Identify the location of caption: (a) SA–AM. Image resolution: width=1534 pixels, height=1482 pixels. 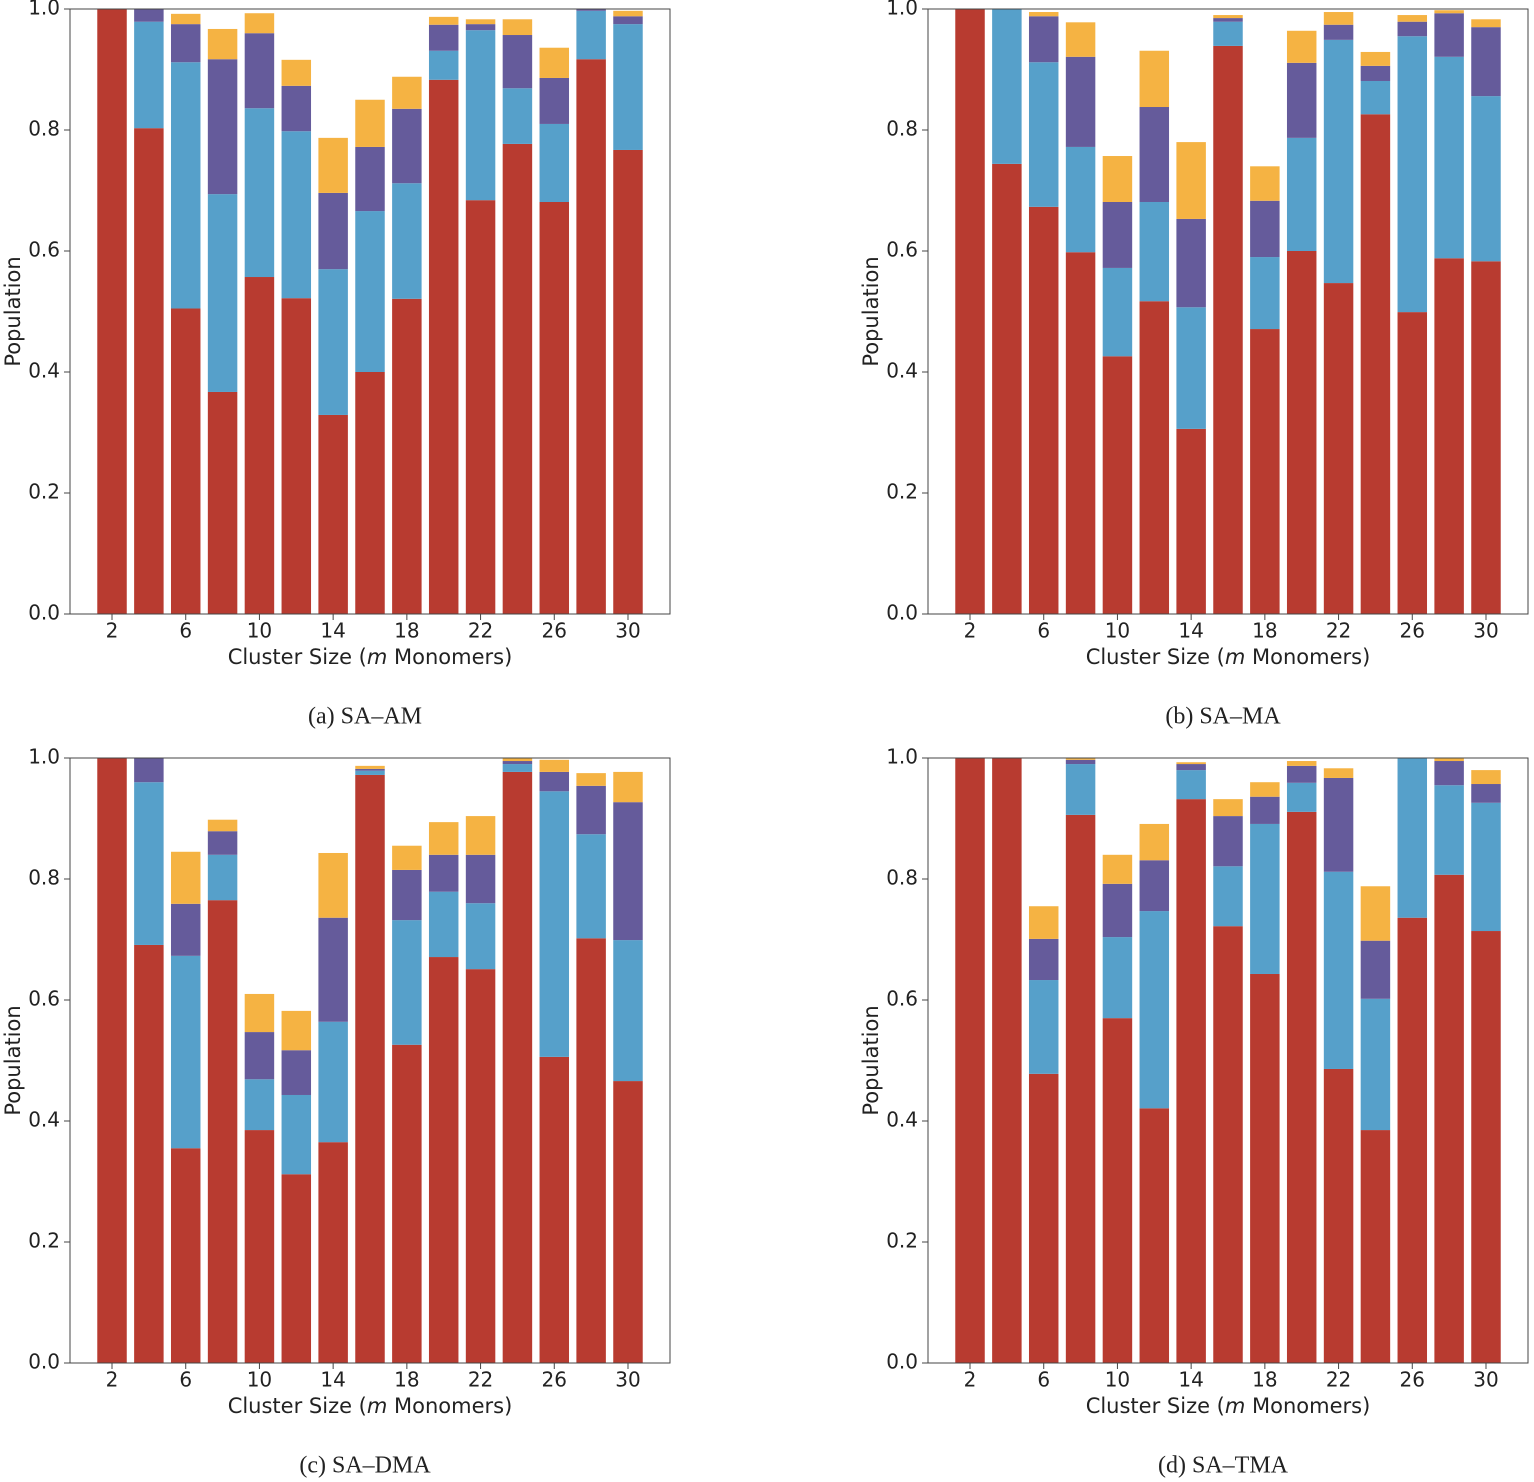
(365, 717).